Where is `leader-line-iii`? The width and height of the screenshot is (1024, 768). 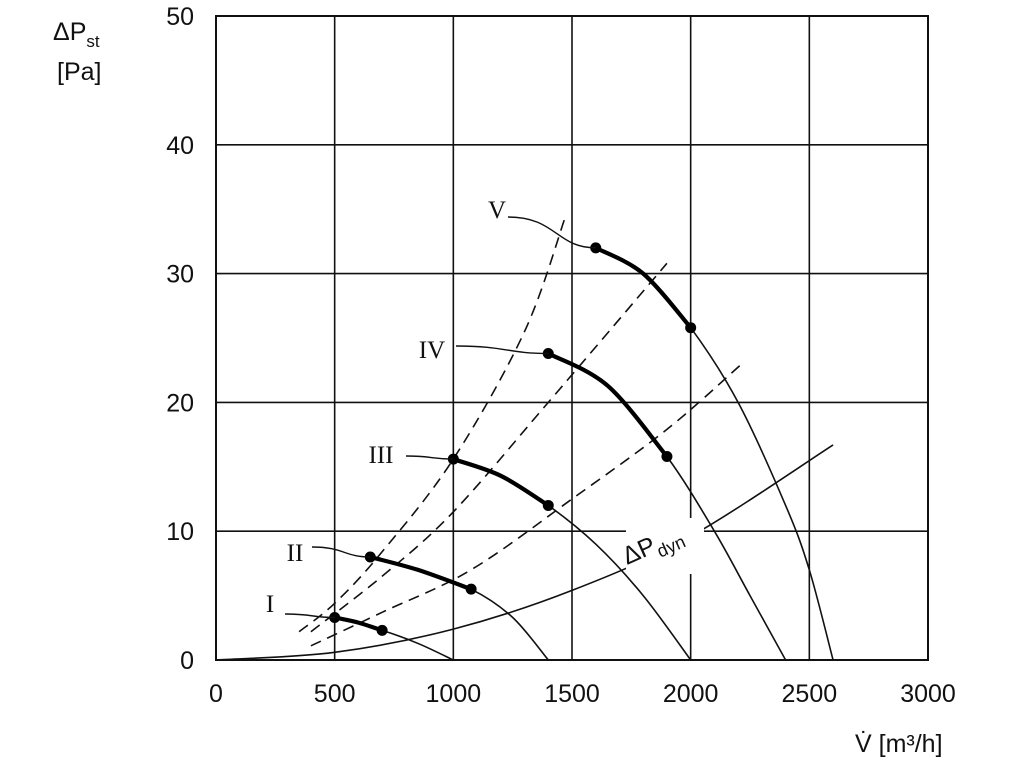
leader-line-iii is located at coordinates (429, 457).